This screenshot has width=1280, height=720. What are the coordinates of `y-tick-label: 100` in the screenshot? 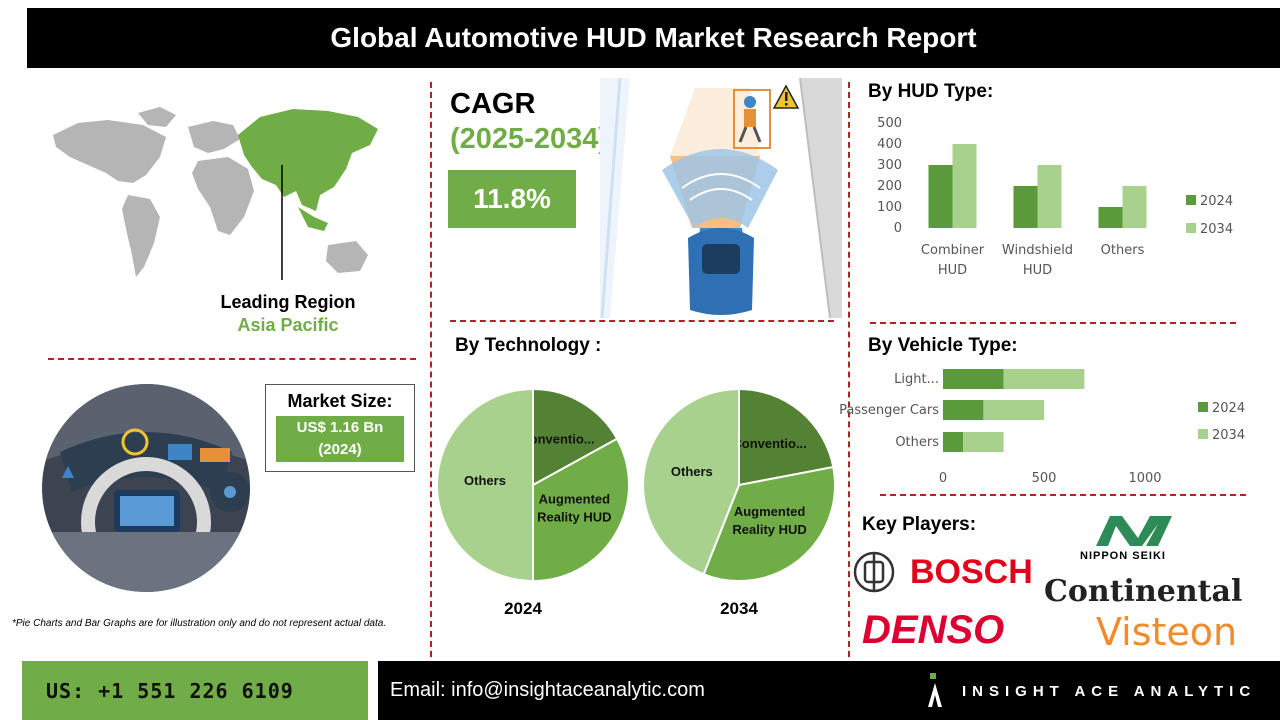 It's located at (889, 207).